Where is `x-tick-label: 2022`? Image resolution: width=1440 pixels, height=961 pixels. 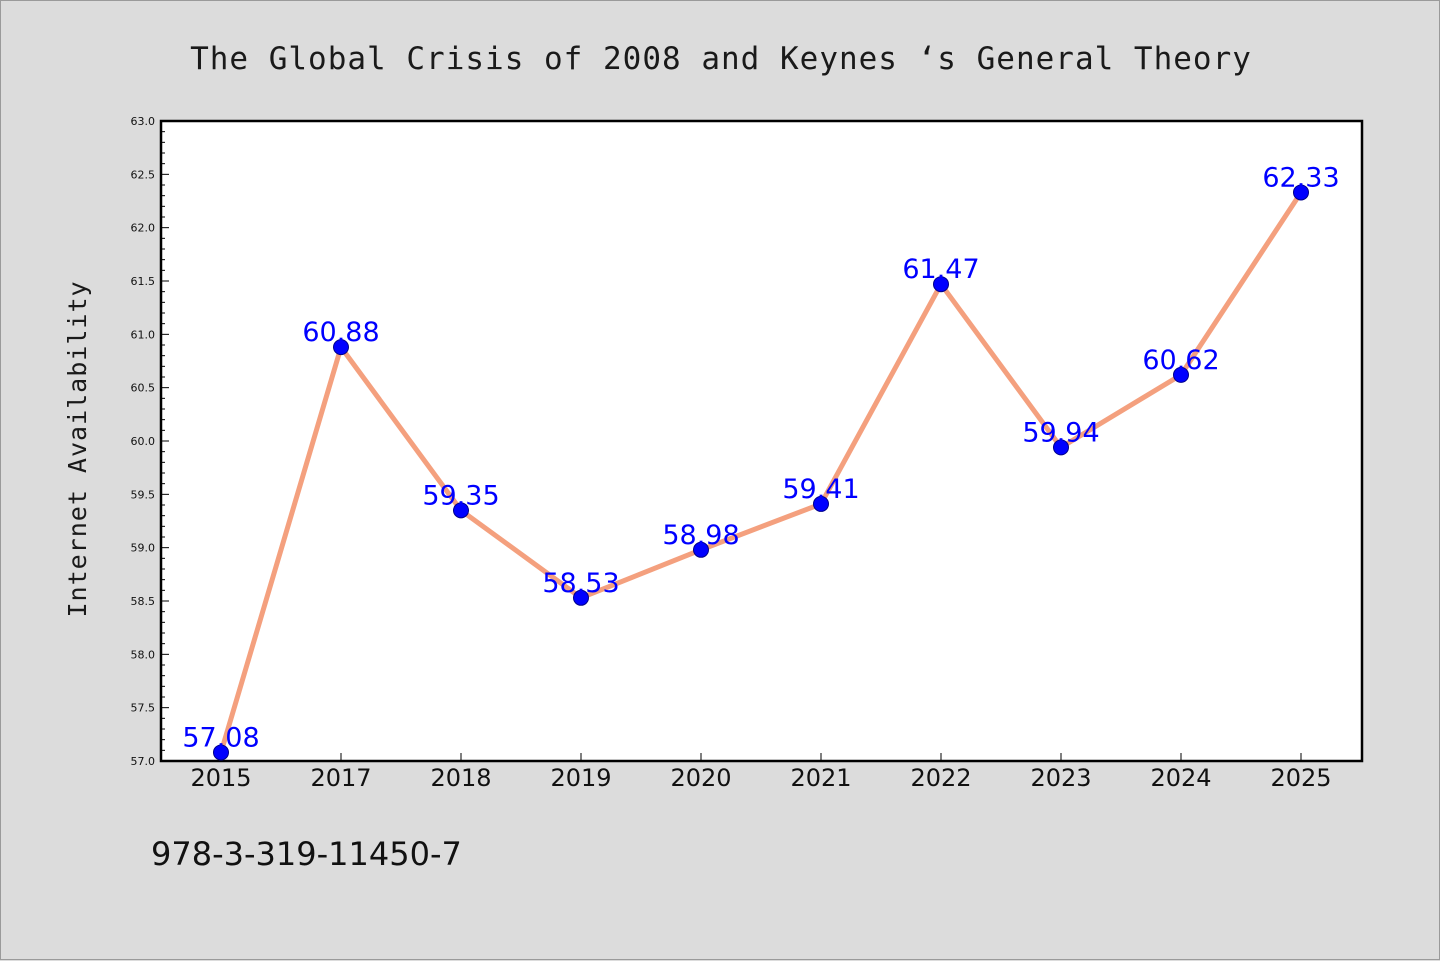
x-tick-label: 2022 is located at coordinates (940, 778).